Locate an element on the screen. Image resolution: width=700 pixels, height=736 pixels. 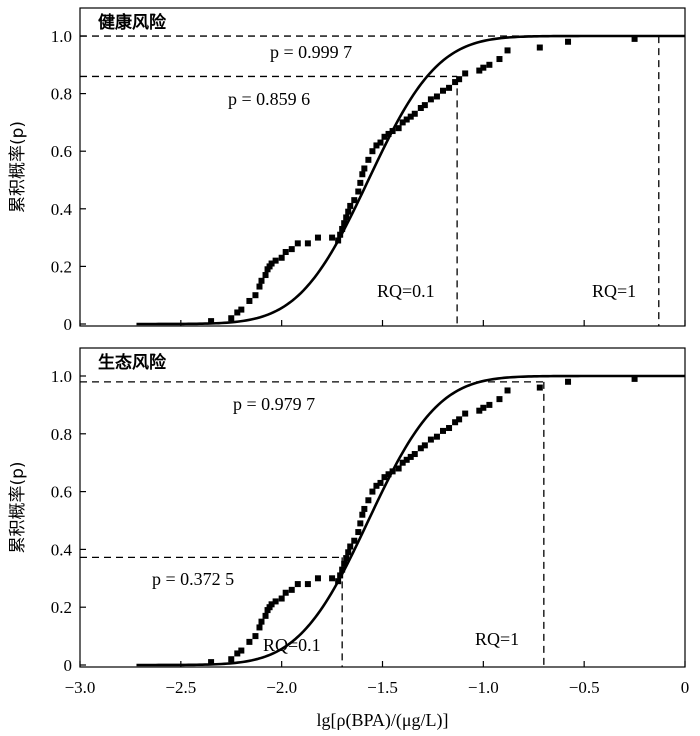
panel-title: 健康风险 is located at coordinates (132, 22).